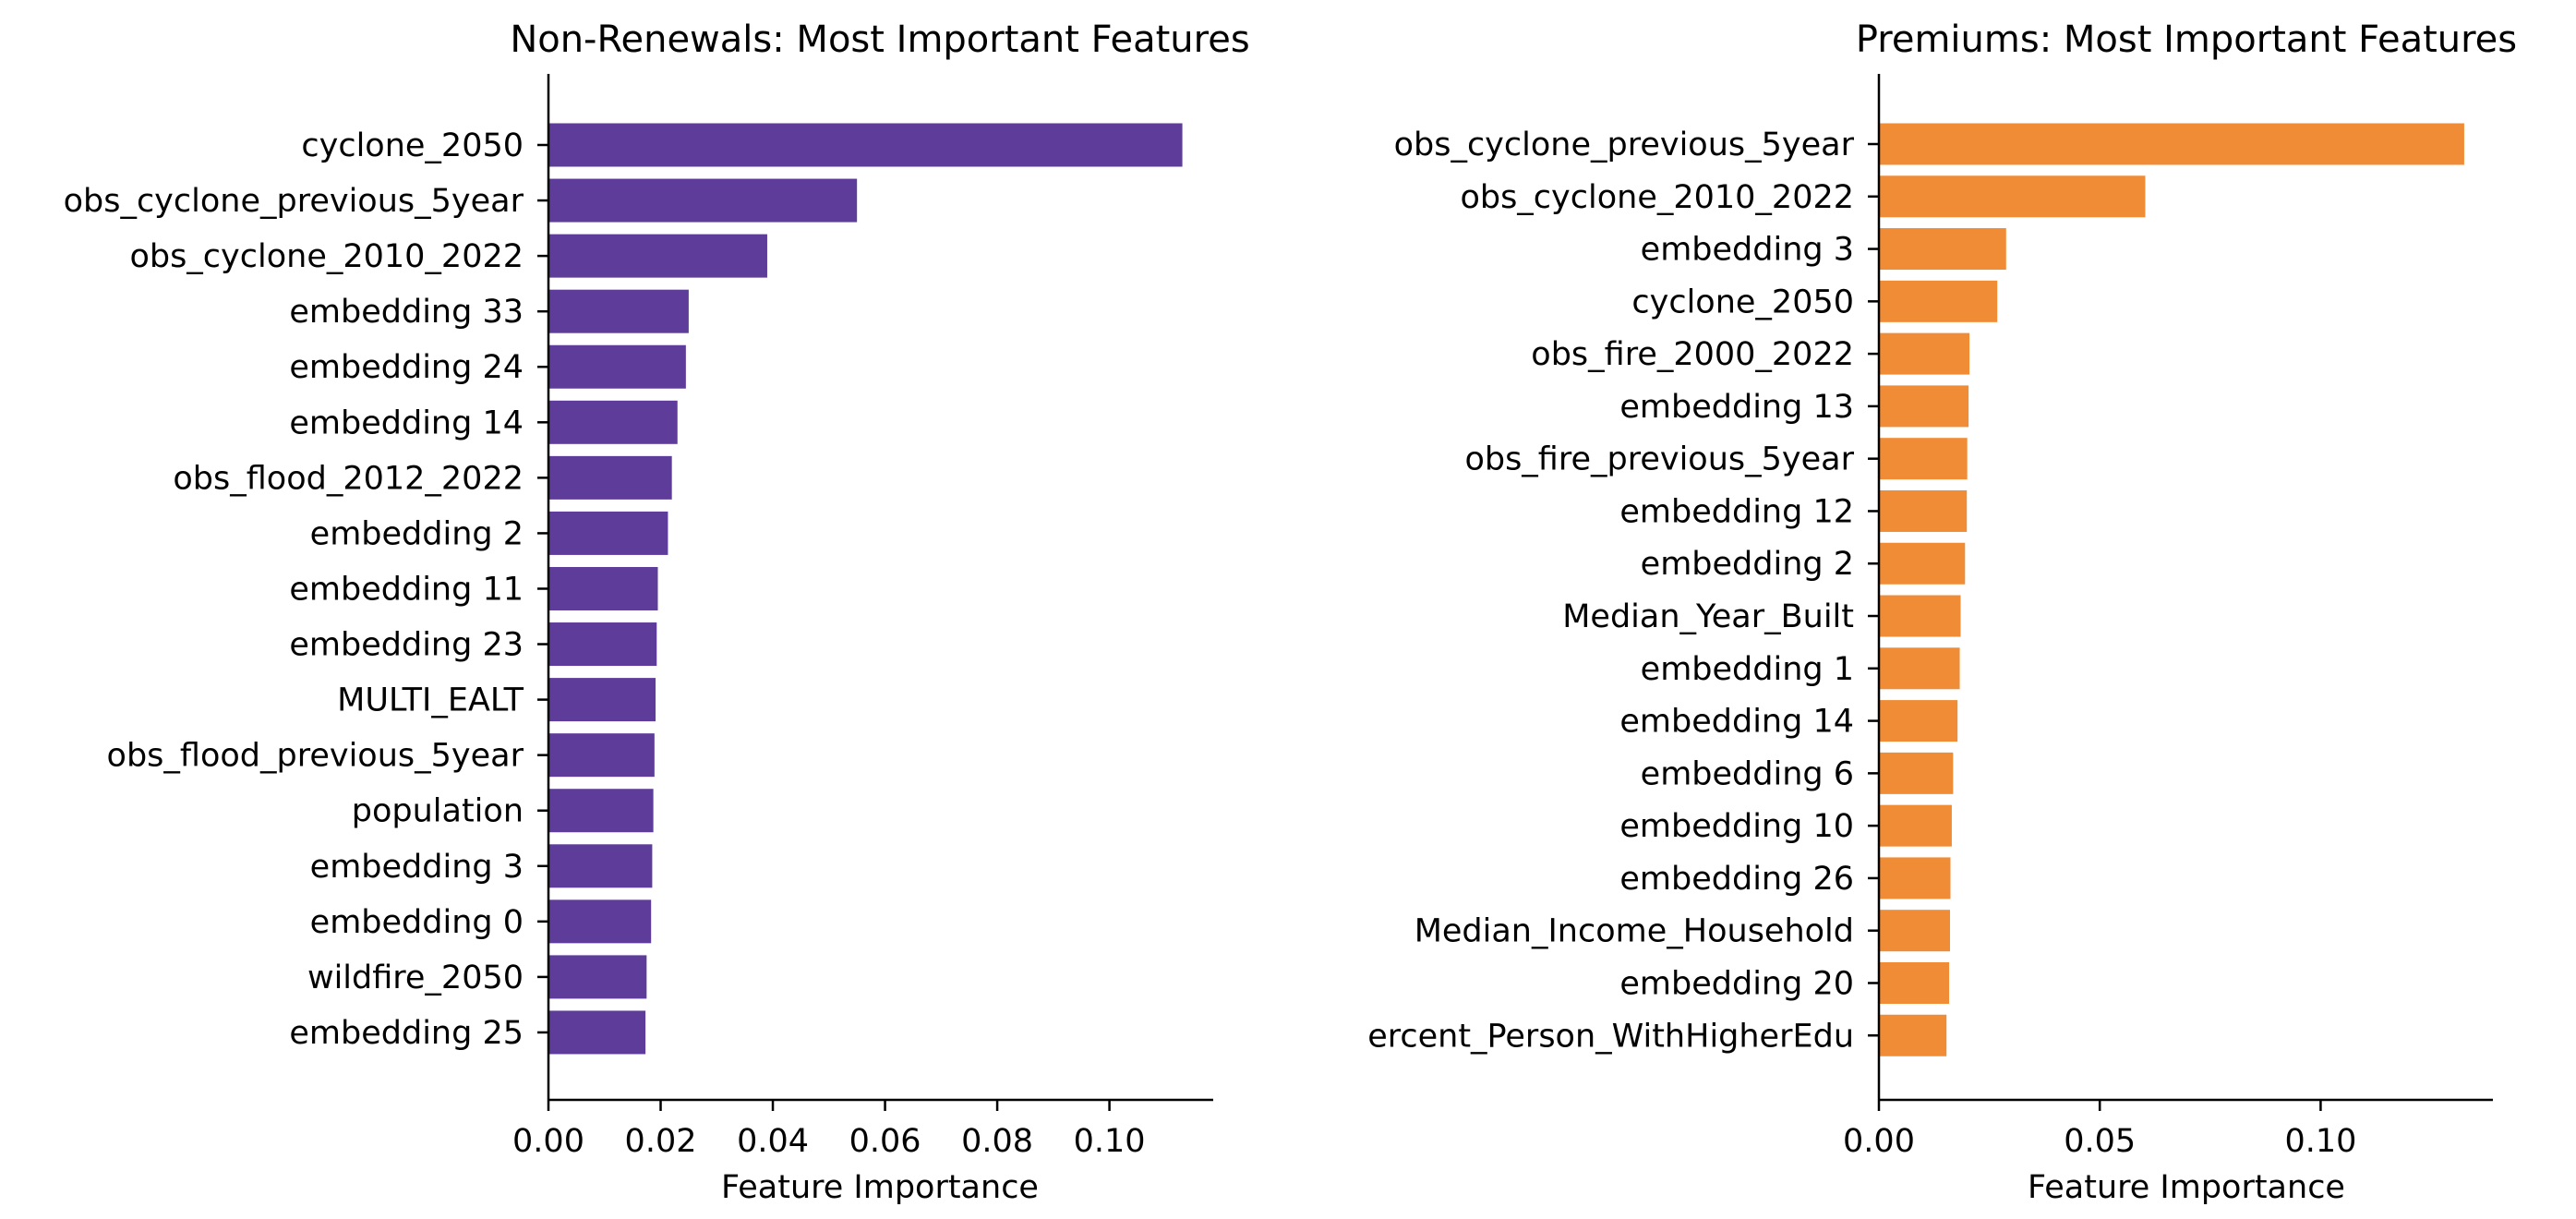  Describe the element at coordinates (2186, 1187) in the screenshot. I see `premiums-x-axis-label: Feature Importance` at that location.